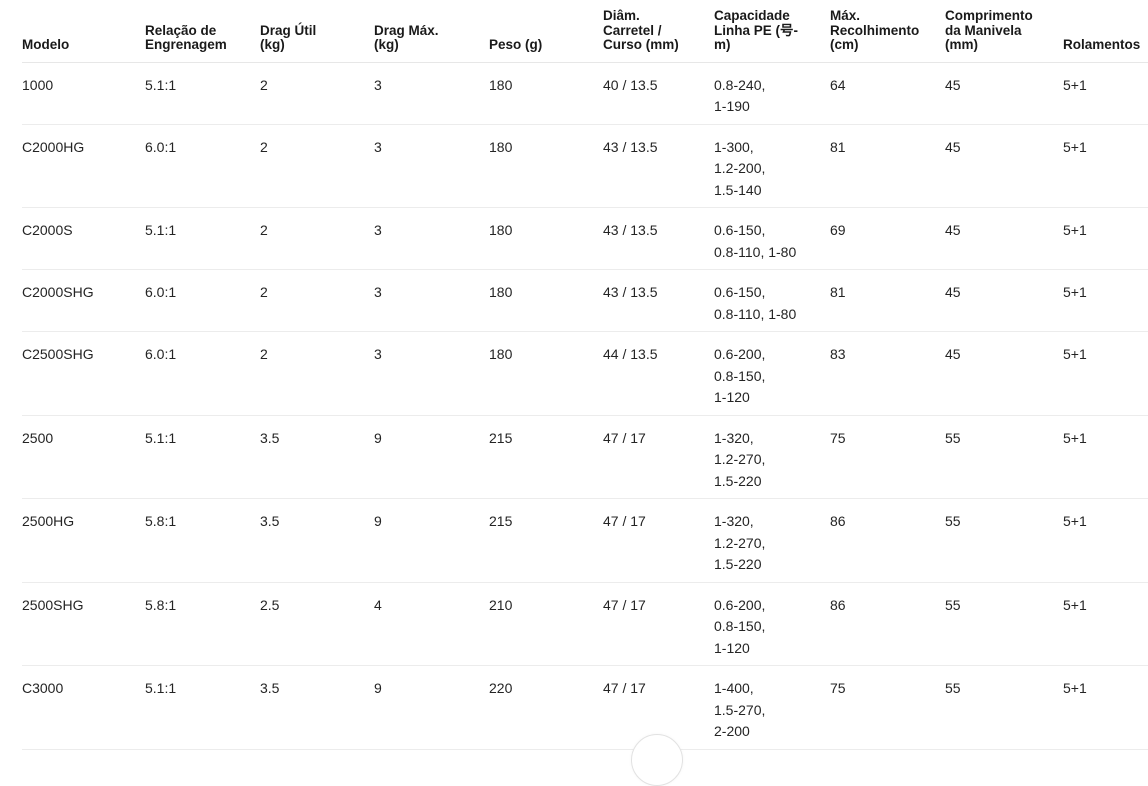  Describe the element at coordinates (431, 31) in the screenshot. I see `col-header-drag-max: Drag Máx. (kg)` at that location.